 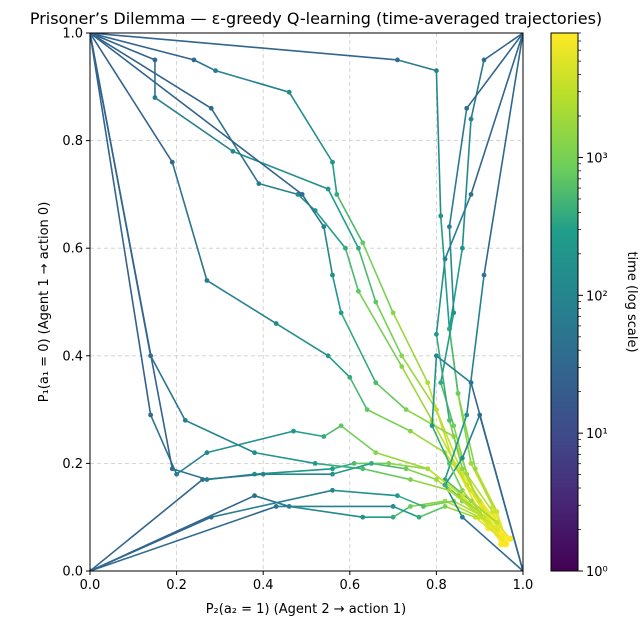 I want to click on colorbar-tick-label: 10², so click(x=597, y=296).